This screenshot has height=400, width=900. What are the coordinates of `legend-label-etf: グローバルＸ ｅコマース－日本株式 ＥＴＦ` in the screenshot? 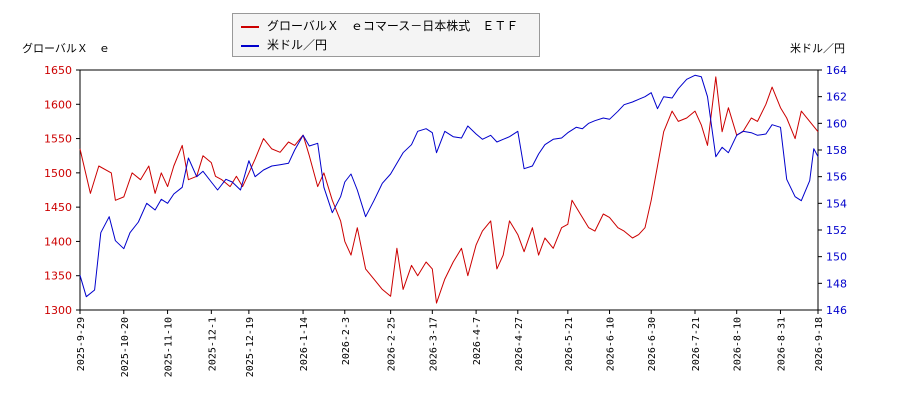 It's located at (393, 26).